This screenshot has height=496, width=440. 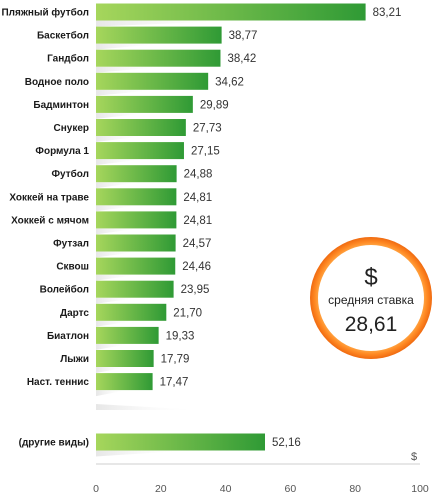 What do you see at coordinates (62, 151) in the screenshot?
I see `category-label: Формула 1` at bounding box center [62, 151].